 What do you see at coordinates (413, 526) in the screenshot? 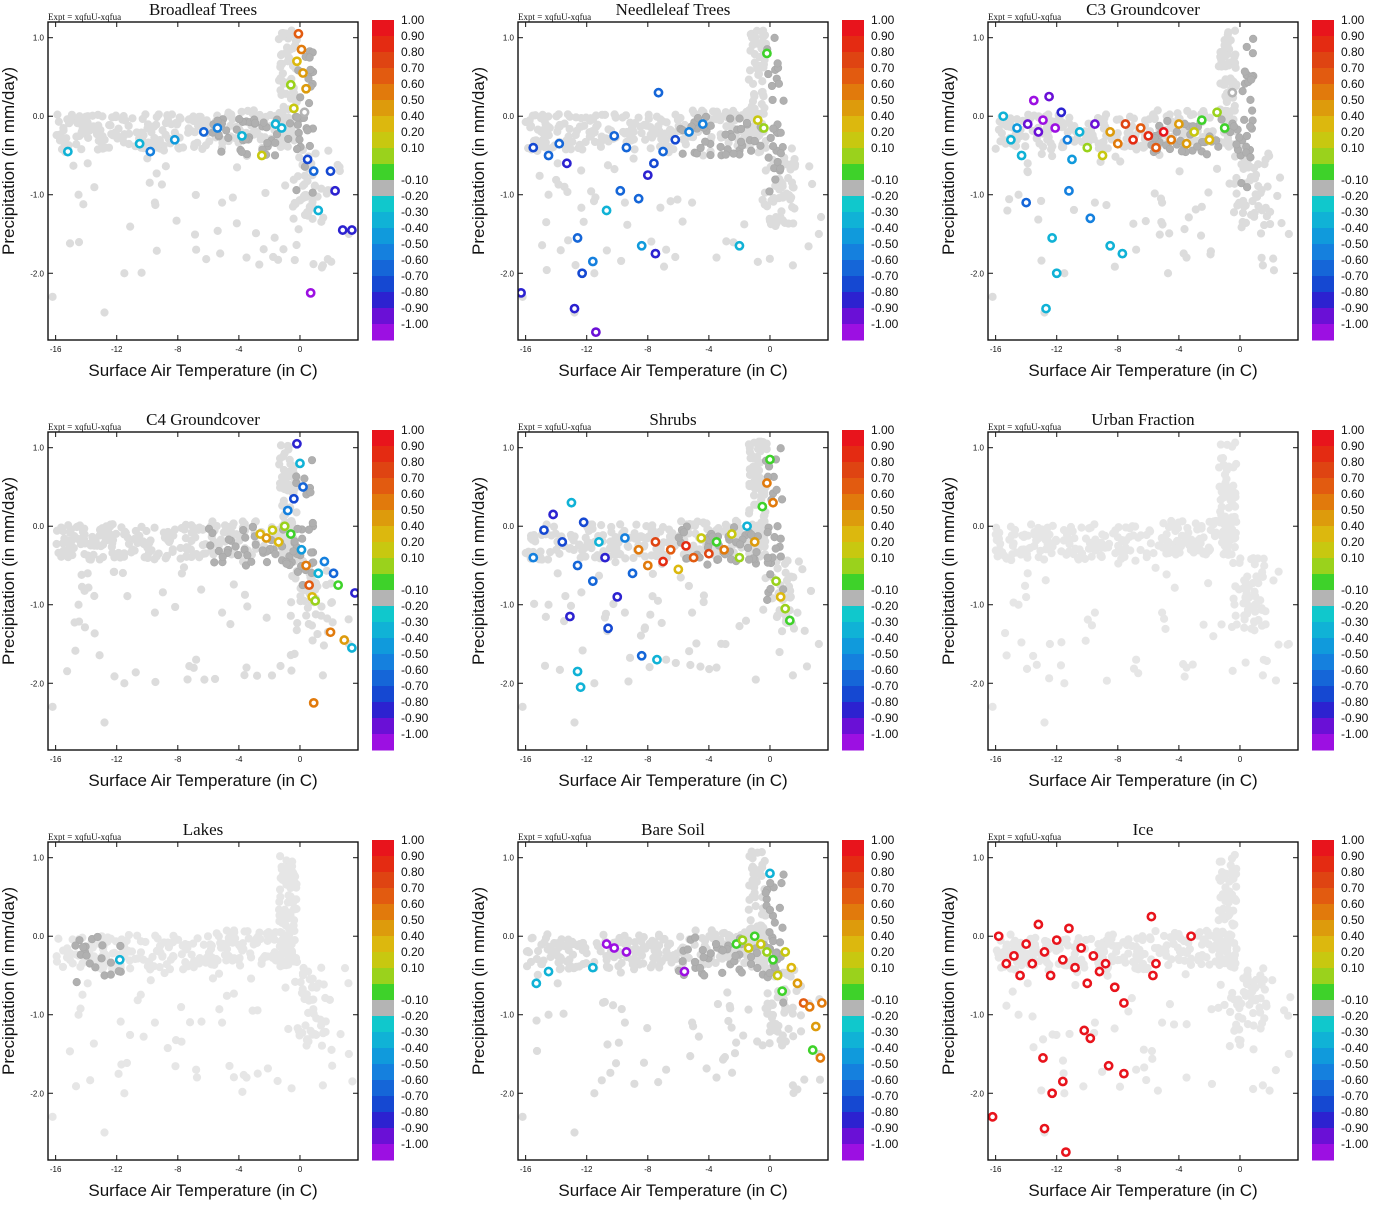
I see `colorbar-label: 0.40` at bounding box center [413, 526].